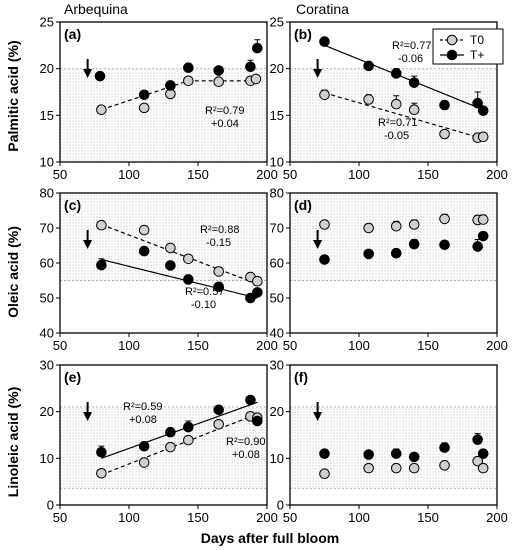 Image resolution: width=516 pixels, height=550 pixels. What do you see at coordinates (277, 365) in the screenshot?
I see `y-tick-label: 30` at bounding box center [277, 365].